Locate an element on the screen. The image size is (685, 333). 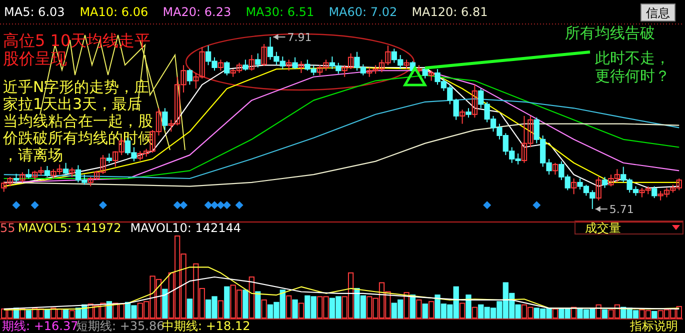
text: 信息 is located at coordinates (658, 13).